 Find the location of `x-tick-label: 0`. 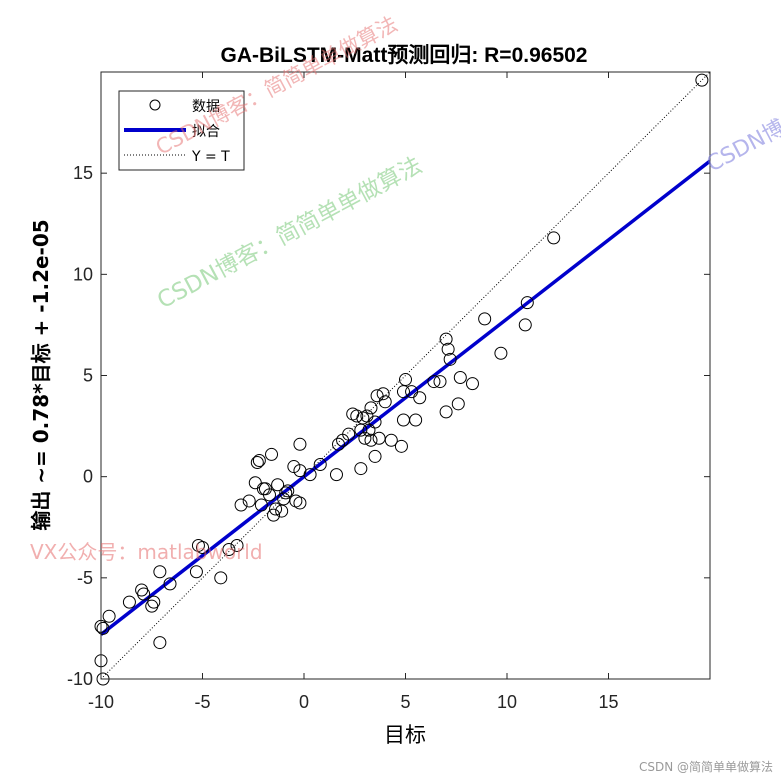

x-tick-label: 0 is located at coordinates (304, 702).